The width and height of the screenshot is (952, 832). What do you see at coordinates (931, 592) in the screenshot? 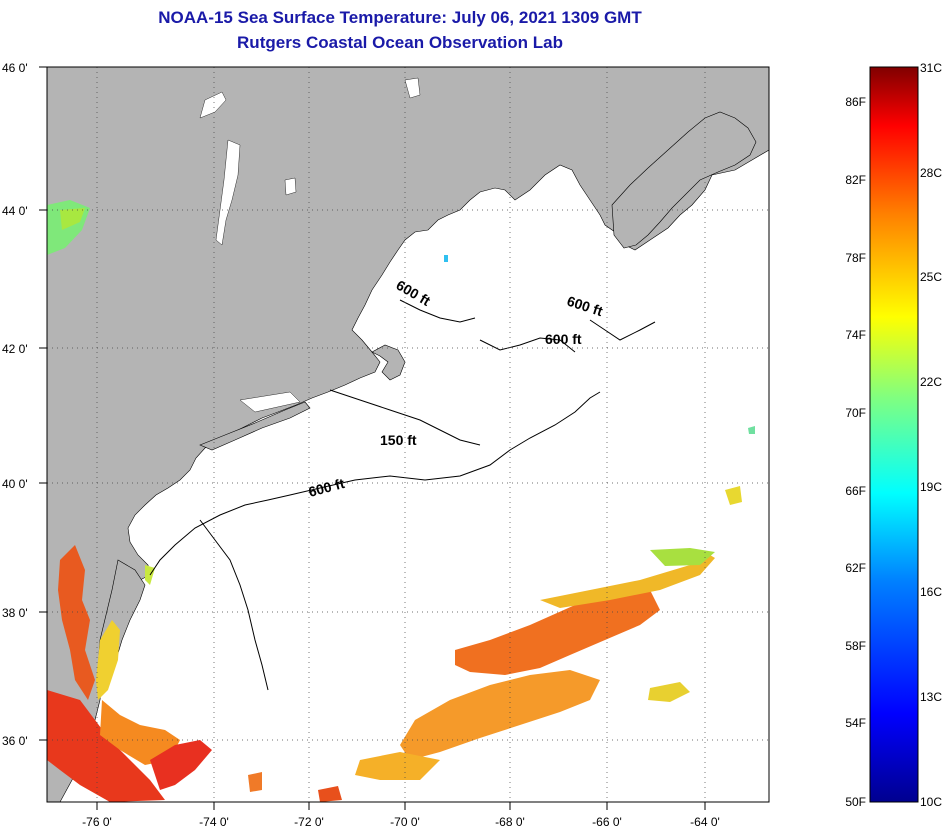
I see `svg-text: 16C` at bounding box center [931, 592].